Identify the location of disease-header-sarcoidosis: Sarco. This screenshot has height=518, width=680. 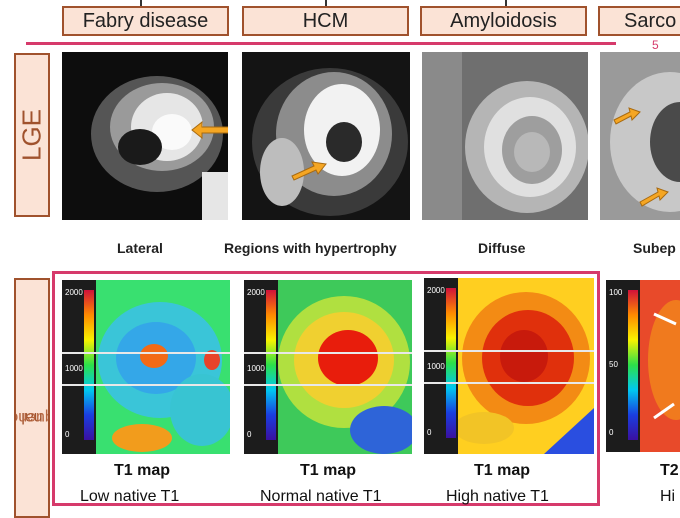
(639, 21).